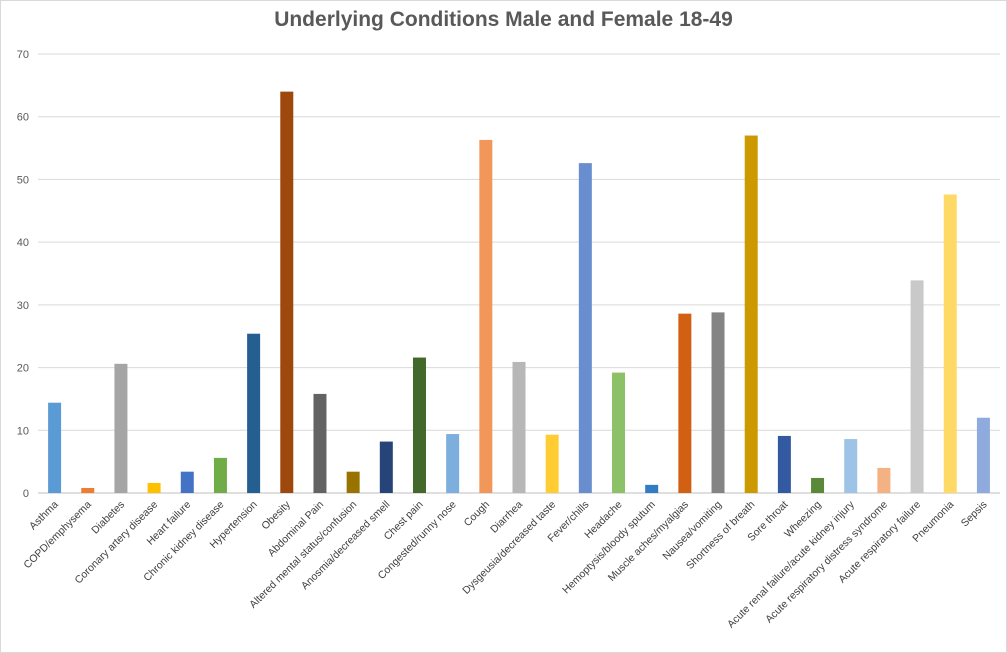 The height and width of the screenshot is (653, 1007). Describe the element at coordinates (23, 55) in the screenshot. I see `y-tick-label: 70` at that location.